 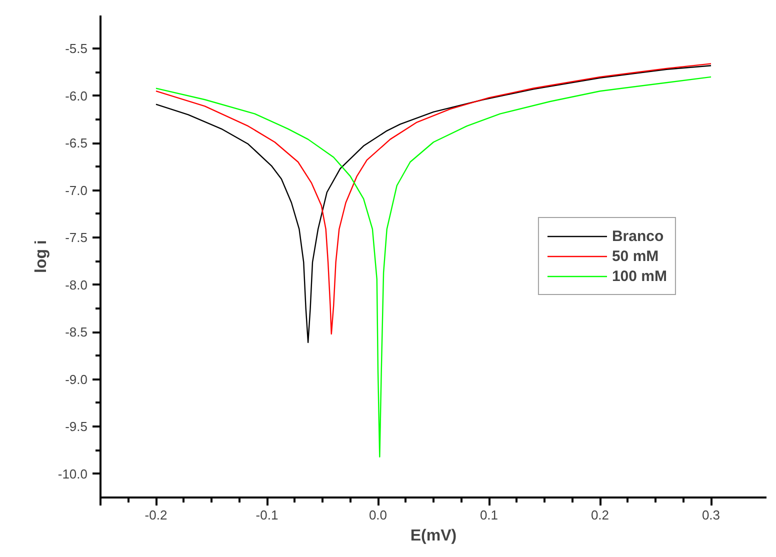 What do you see at coordinates (76, 48) in the screenshot?
I see `y-tick-label: -5.5` at bounding box center [76, 48].